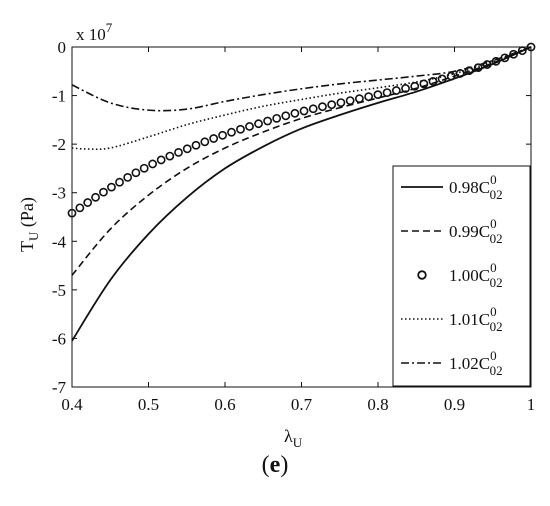 This screenshot has height=506, width=550. I want to click on legend-label-coef: 1.01C, so click(469, 319).